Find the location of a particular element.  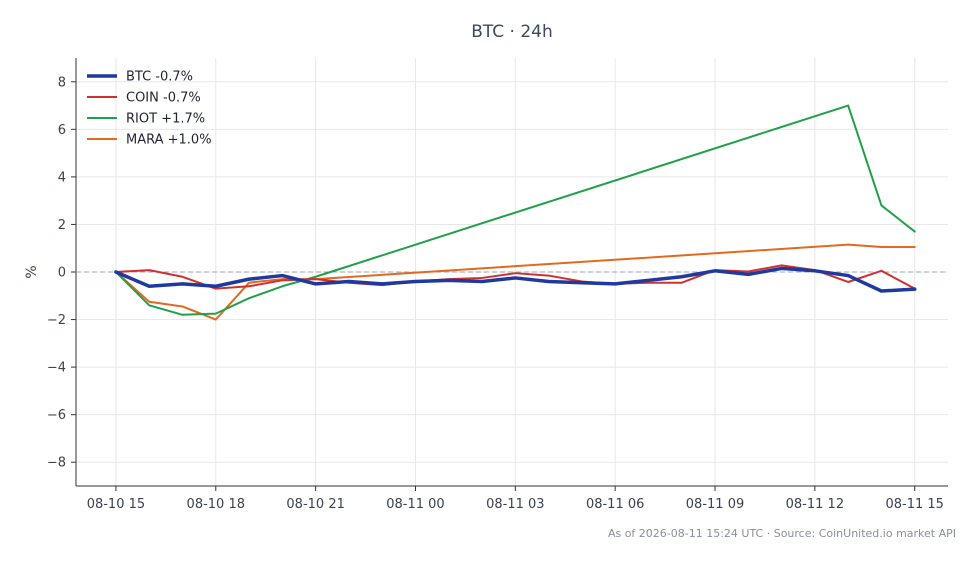

series-line-btc is located at coordinates (515, 279).